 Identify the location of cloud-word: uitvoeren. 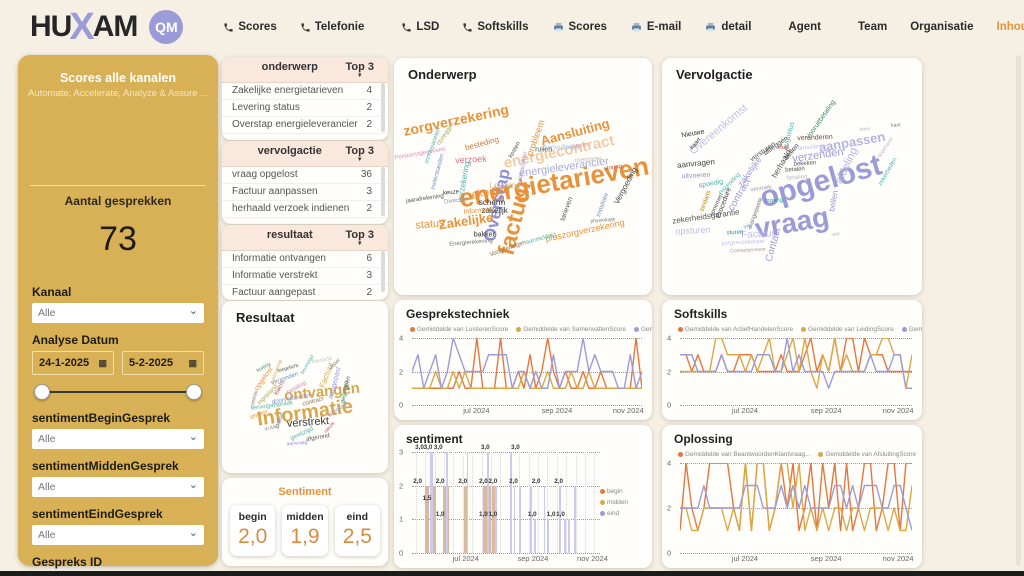
(696, 176).